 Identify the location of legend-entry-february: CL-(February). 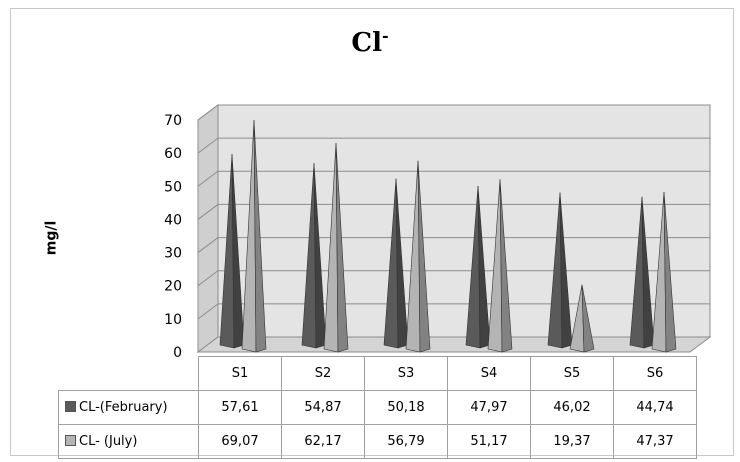
(128, 407).